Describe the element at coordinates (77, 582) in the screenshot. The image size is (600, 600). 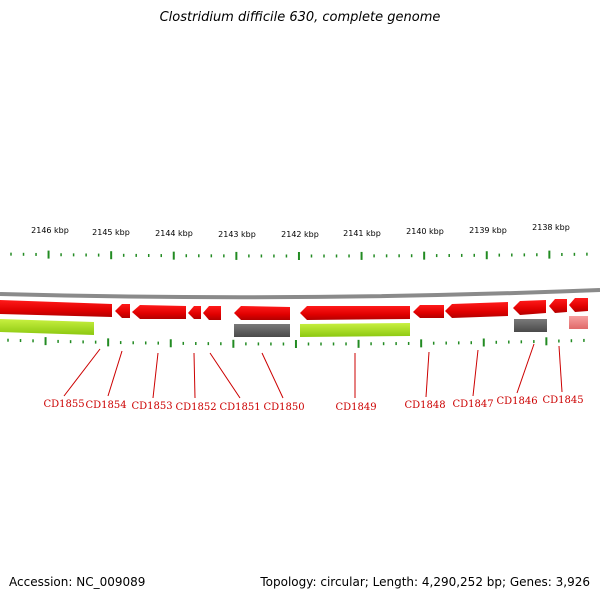
I see `accession-text: Accession: NC_009089` at that location.